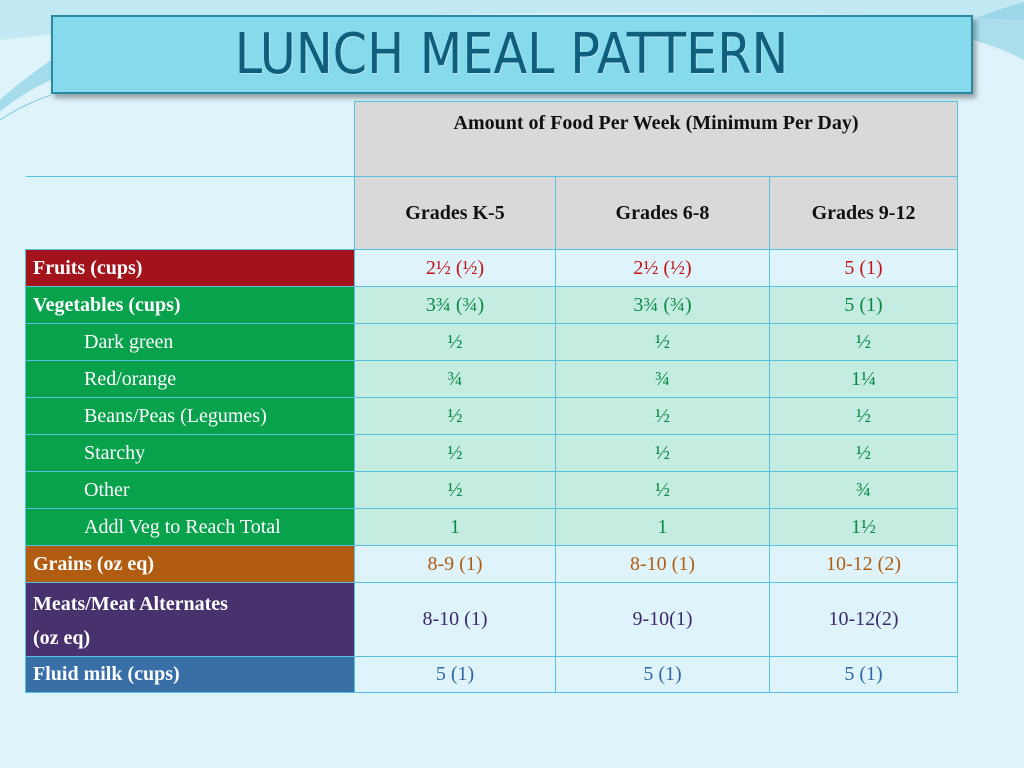 This screenshot has width=1024, height=768. What do you see at coordinates (863, 564) in the screenshot?
I see `value-cell: 10-12 (2)` at bounding box center [863, 564].